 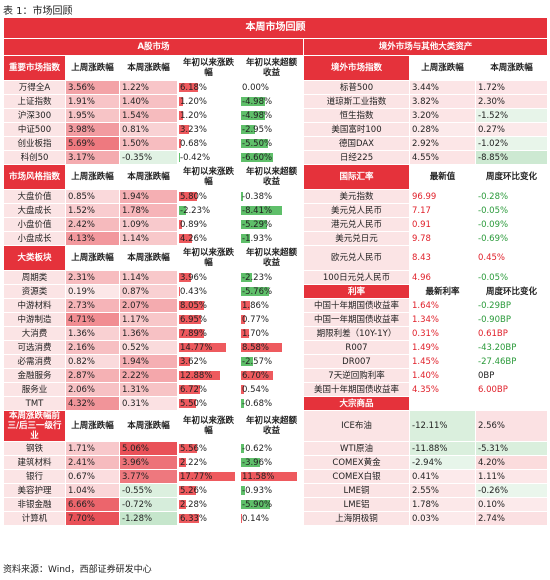 What do you see at coordinates (34, 143) in the screenshot?
I see `row-name: 创业板指` at bounding box center [34, 143].